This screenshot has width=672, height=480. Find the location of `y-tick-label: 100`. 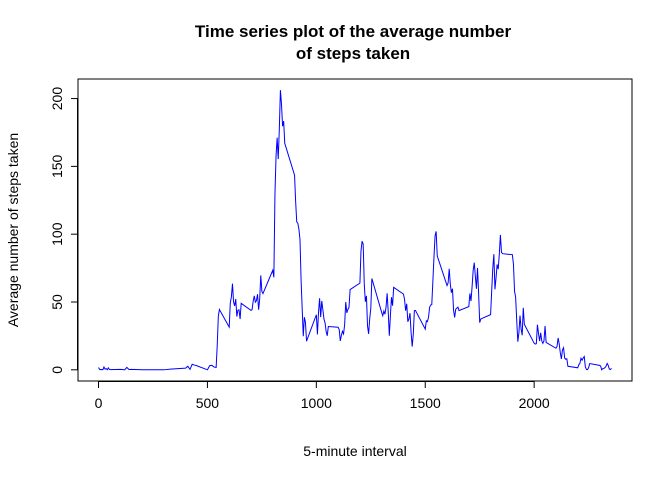

y-tick-label: 100 is located at coordinates (57, 234).